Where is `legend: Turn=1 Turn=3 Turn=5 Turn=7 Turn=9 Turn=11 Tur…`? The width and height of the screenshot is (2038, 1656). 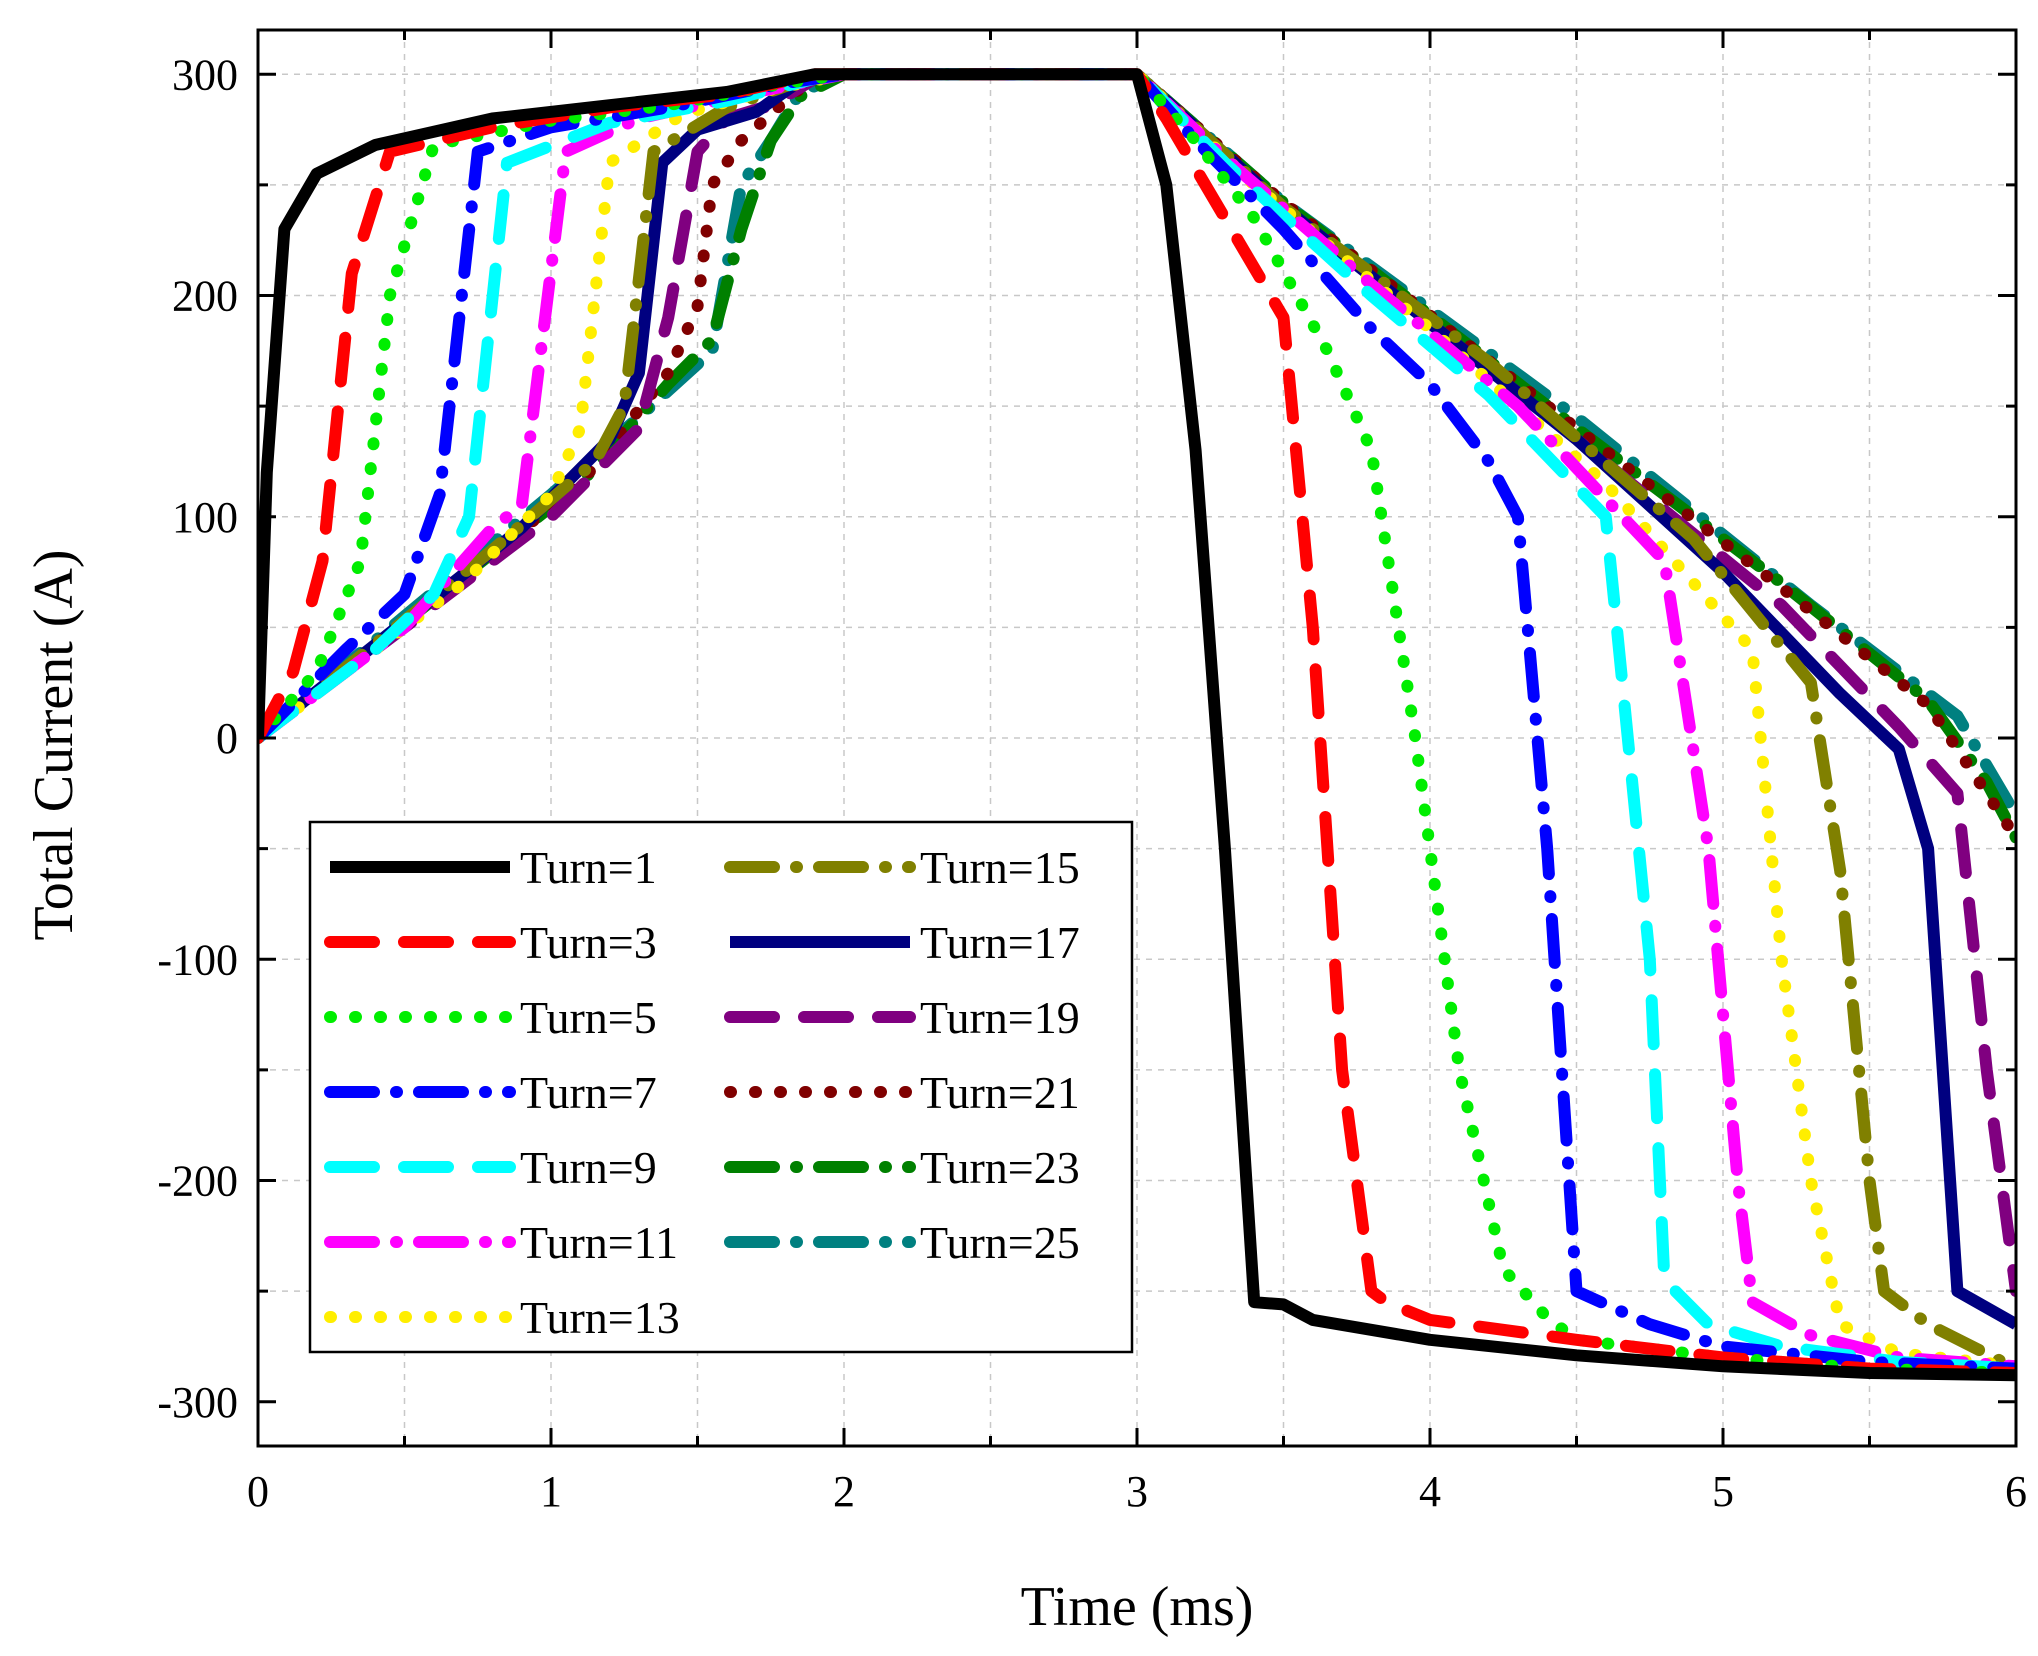 legend: Turn=1 Turn=3 Turn=5 Turn=7 Turn=9 Turn=11 Tur… is located at coordinates (721, 1087).